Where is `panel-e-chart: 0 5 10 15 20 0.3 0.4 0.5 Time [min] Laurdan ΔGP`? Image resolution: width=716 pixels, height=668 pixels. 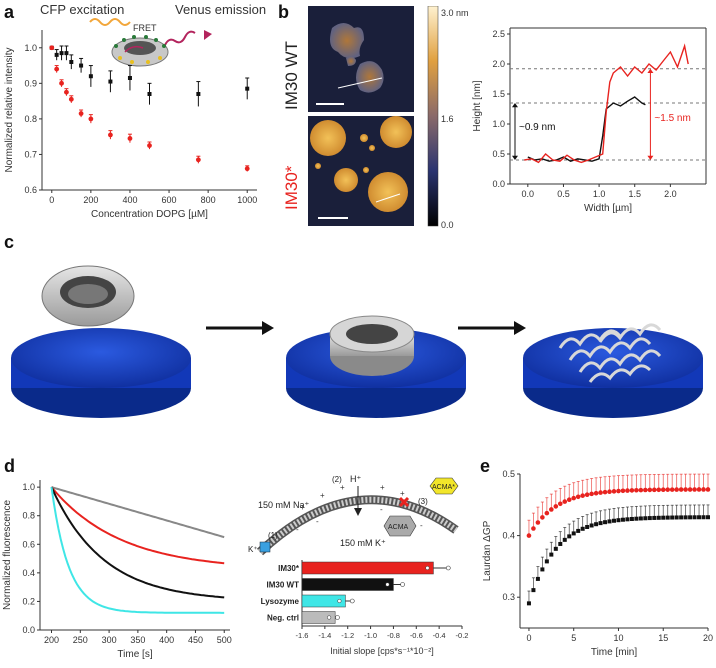
panel-e-chart: 0 5 10 15 20 0.3 0.4 0.5 Time [min] Laurdan ΔGP is located at coordinates (597, 563).